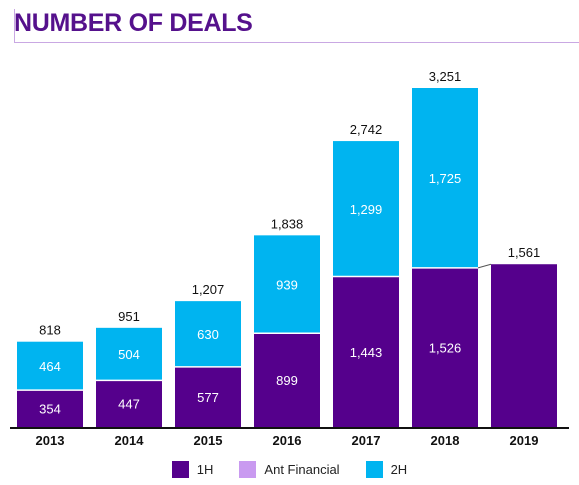 Image resolution: width=579 pixels, height=485 pixels. I want to click on legend-label-2h: 2H, so click(399, 469).